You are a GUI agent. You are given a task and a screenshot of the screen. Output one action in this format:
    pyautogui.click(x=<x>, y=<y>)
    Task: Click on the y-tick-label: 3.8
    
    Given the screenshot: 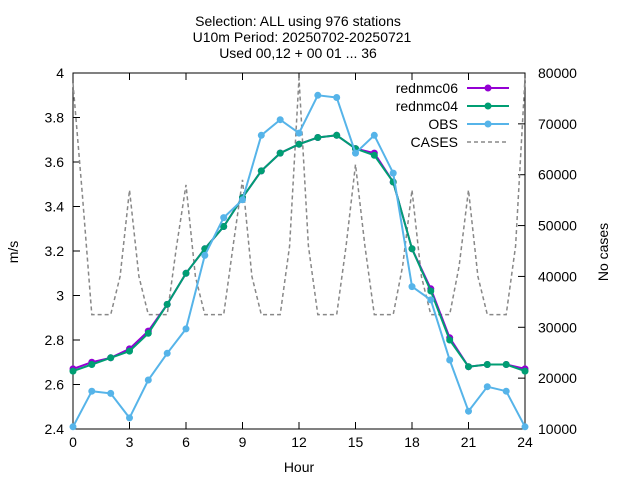 What is the action you would take?
    pyautogui.click(x=55, y=118)
    